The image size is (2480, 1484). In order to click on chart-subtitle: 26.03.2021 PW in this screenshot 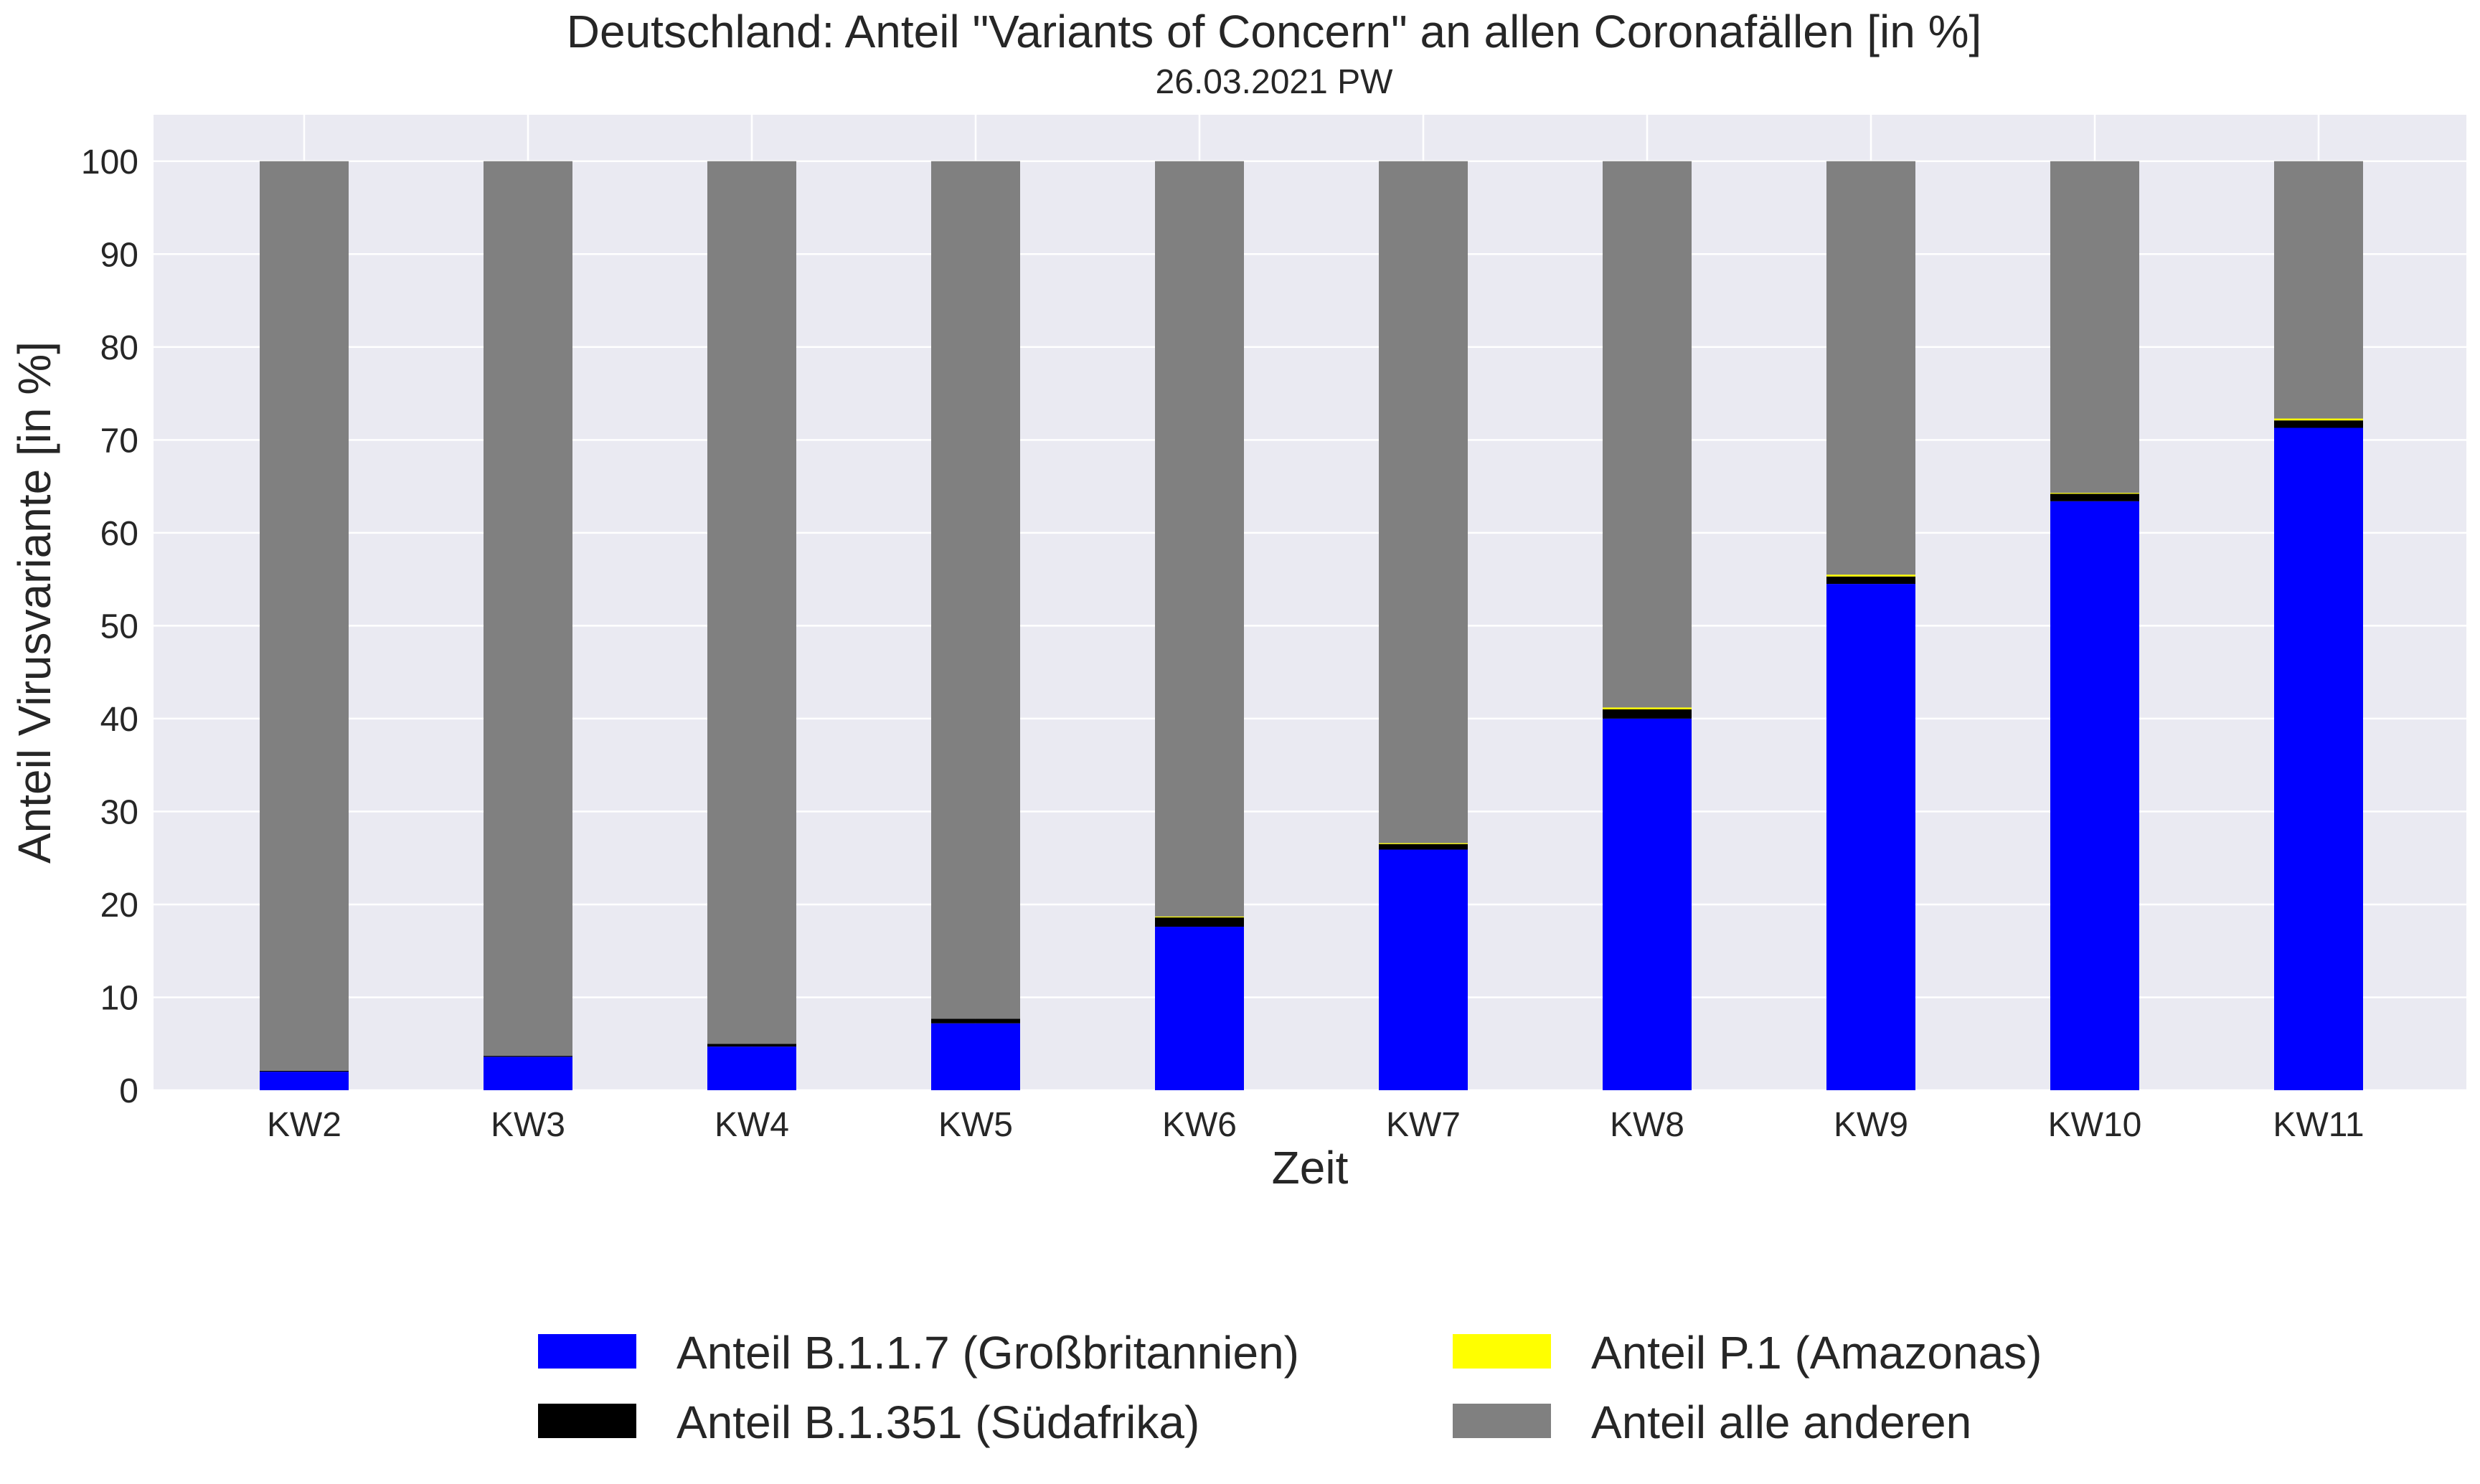, I will do `click(1275, 82)`.